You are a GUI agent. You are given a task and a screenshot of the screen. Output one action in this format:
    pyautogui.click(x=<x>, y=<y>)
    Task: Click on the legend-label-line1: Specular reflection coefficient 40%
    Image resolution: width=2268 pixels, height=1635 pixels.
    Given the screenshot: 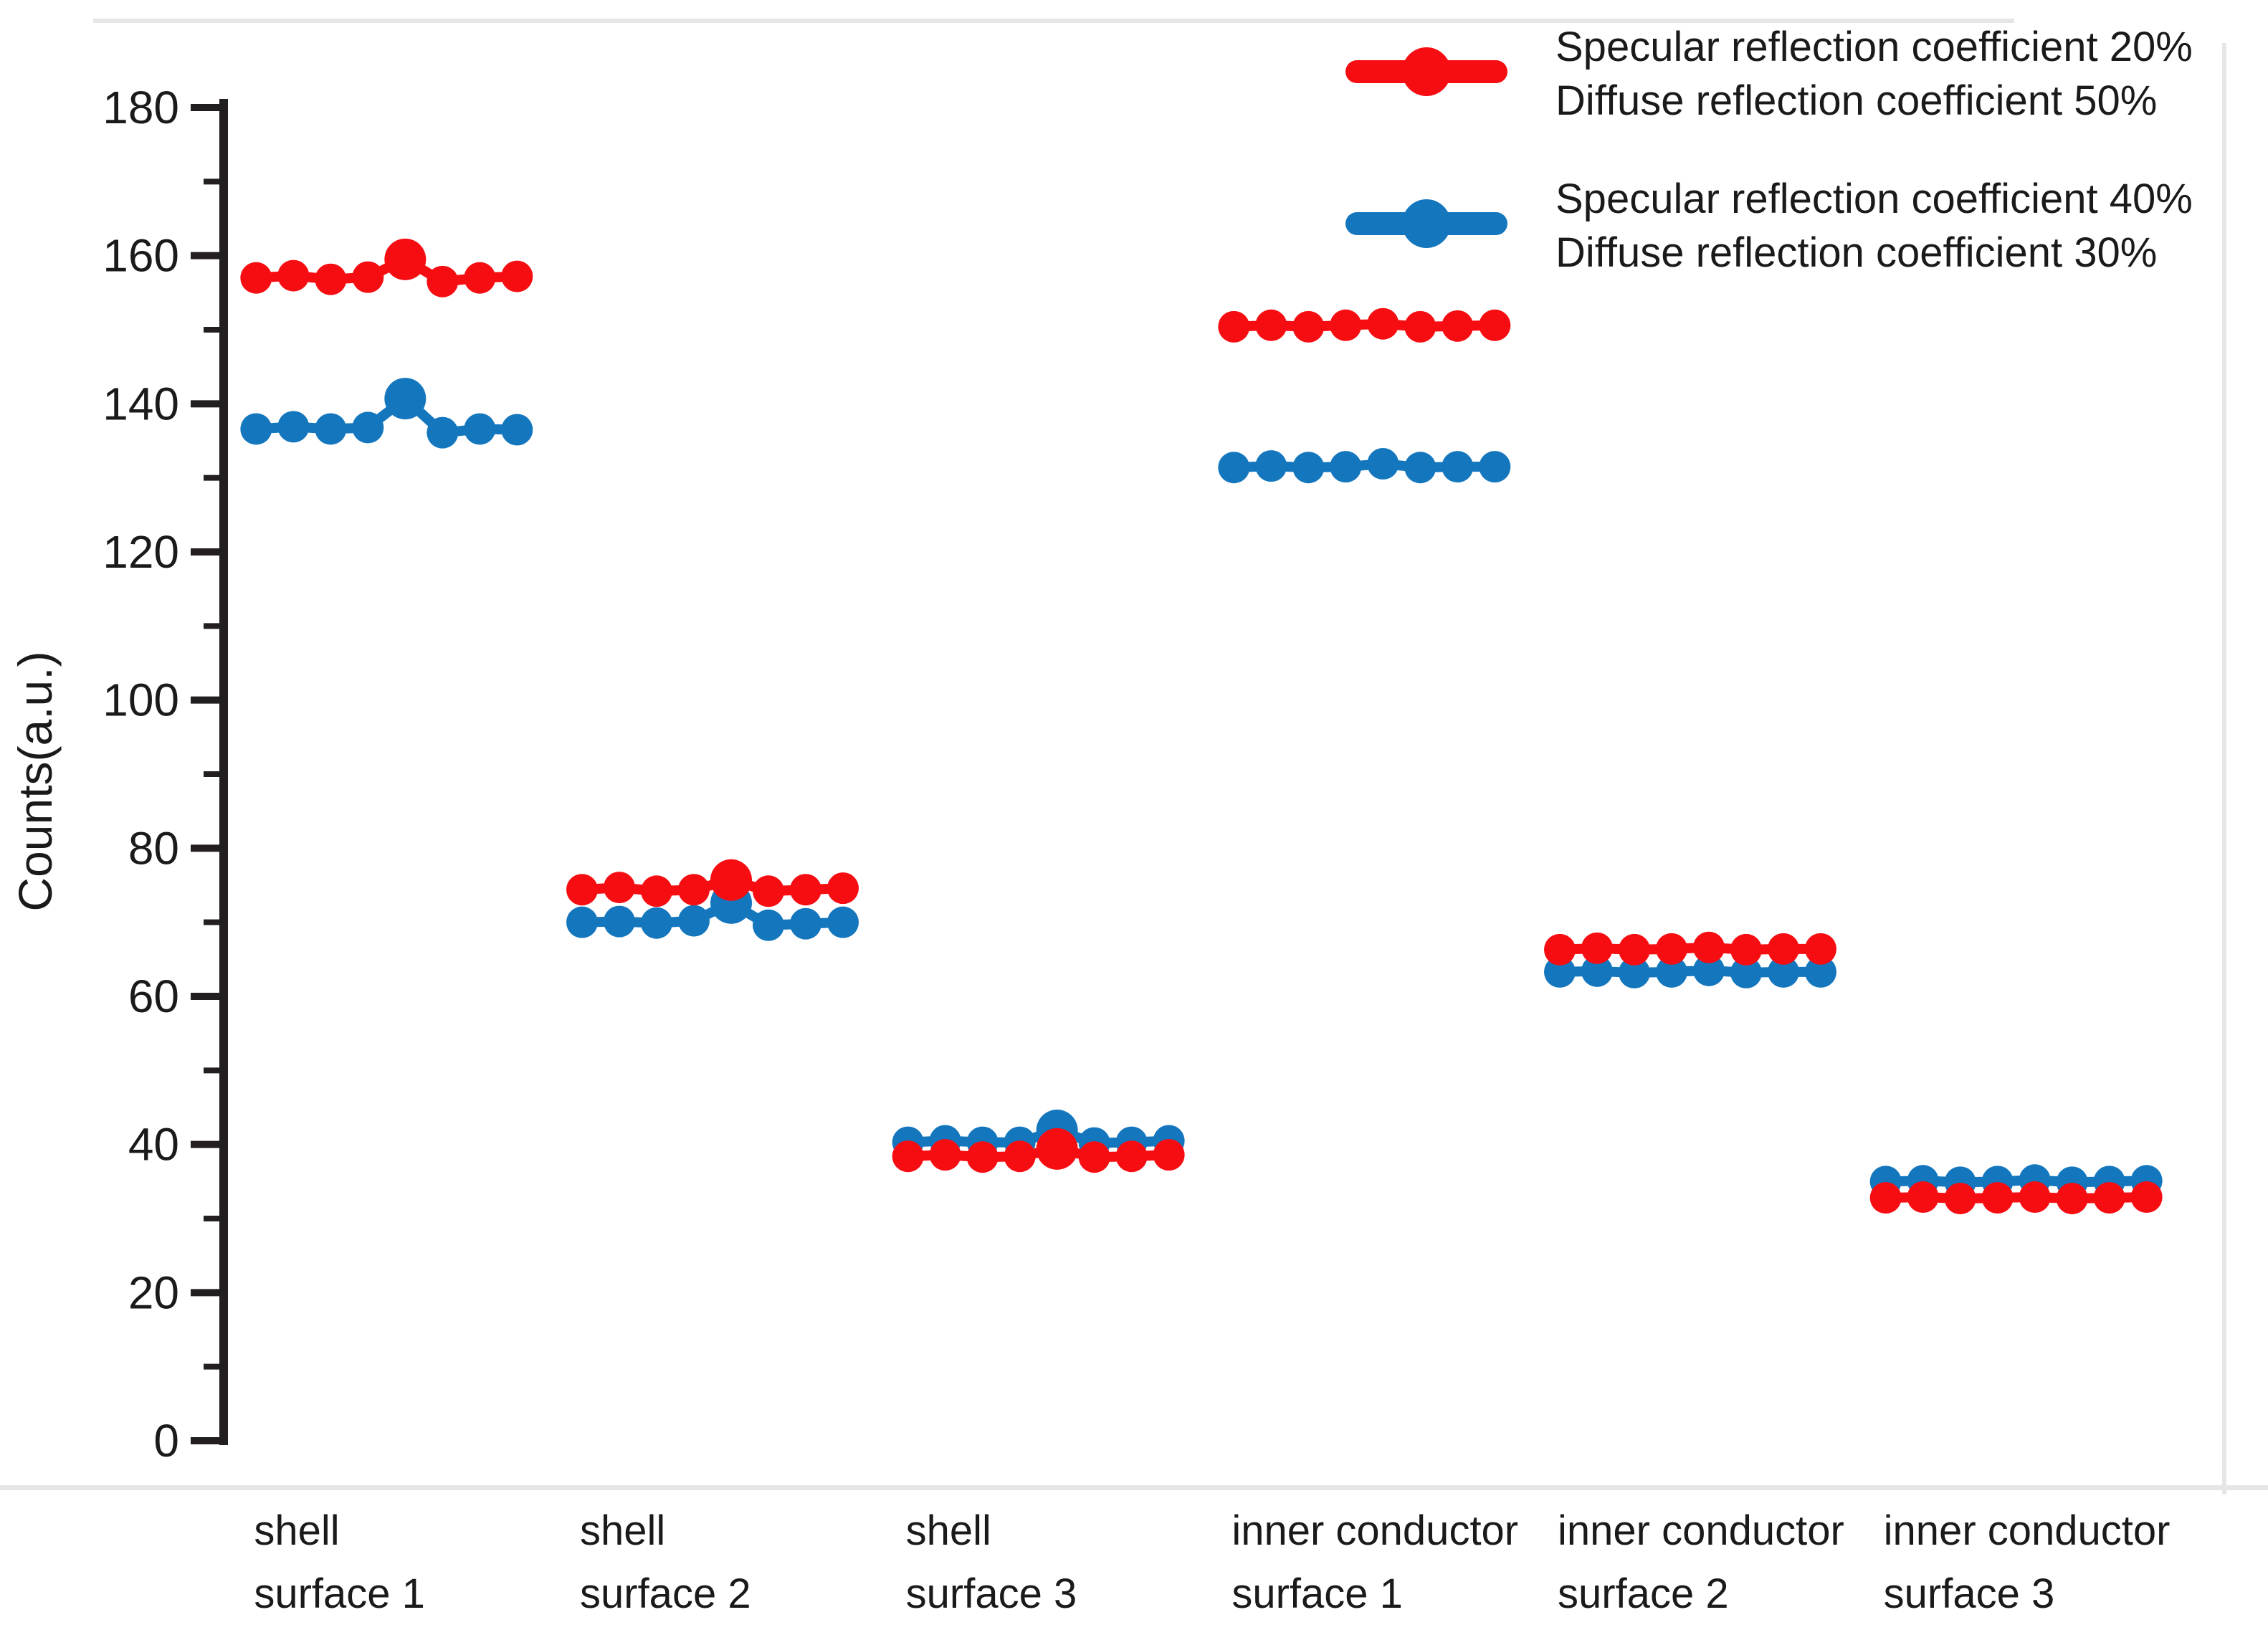 What is the action you would take?
    pyautogui.click(x=1874, y=199)
    